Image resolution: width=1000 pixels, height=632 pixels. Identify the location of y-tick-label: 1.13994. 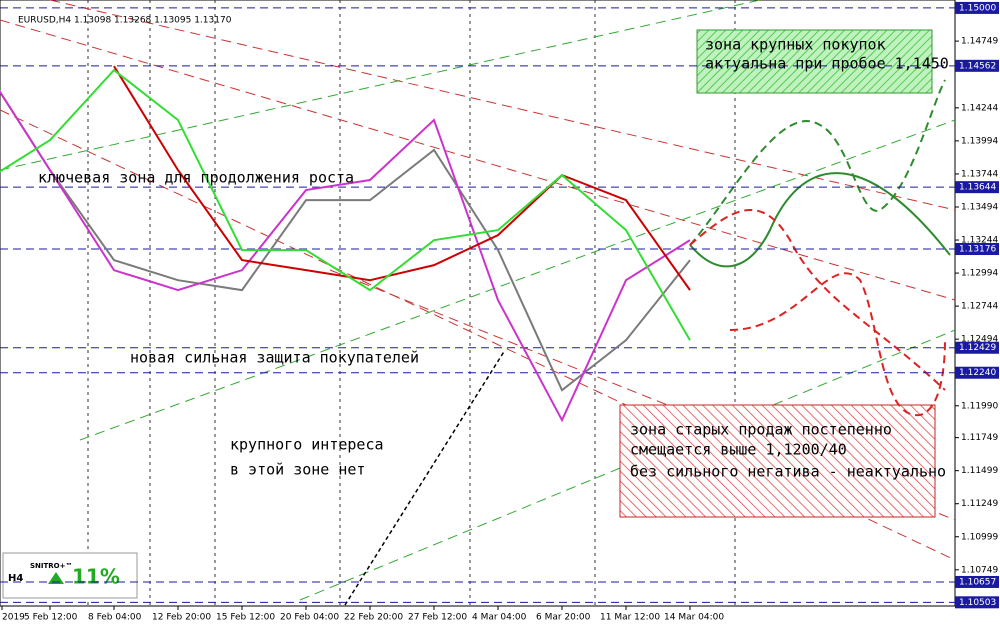
(979, 141).